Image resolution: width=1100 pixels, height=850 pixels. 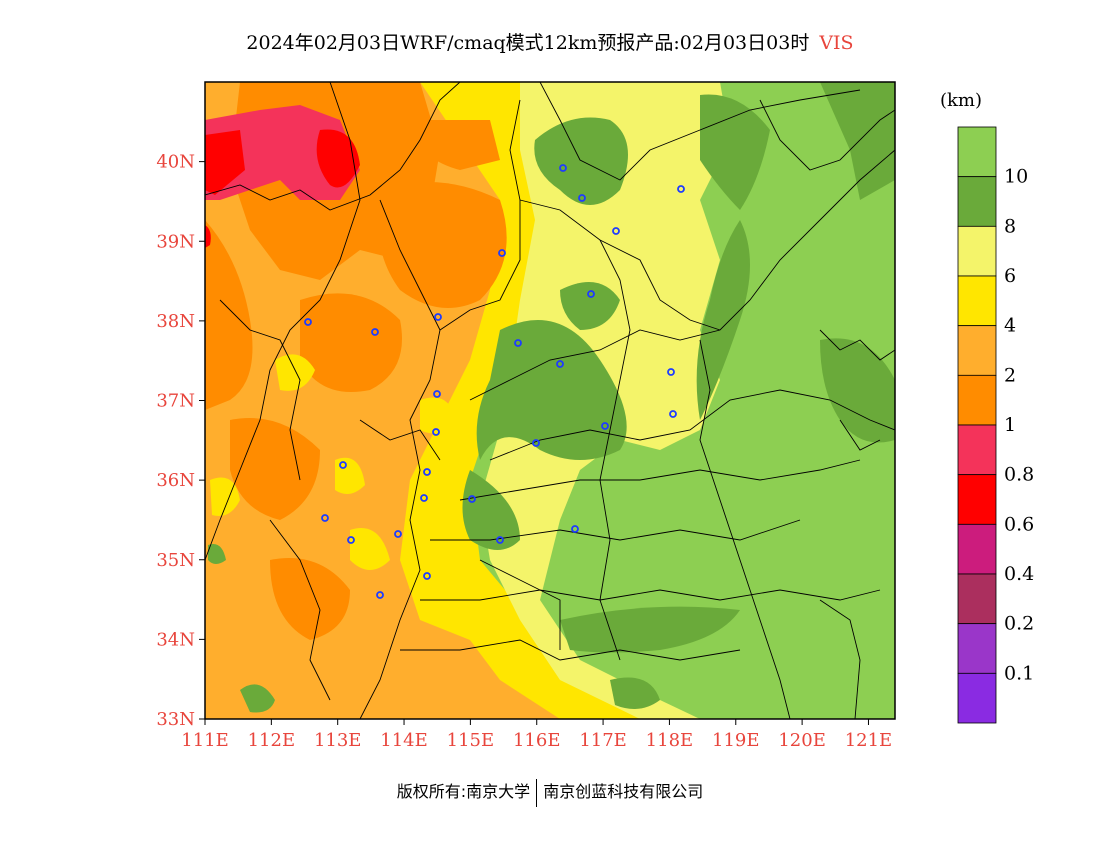 What do you see at coordinates (736, 740) in the screenshot?
I see `lon-tick-label: 119E` at bounding box center [736, 740].